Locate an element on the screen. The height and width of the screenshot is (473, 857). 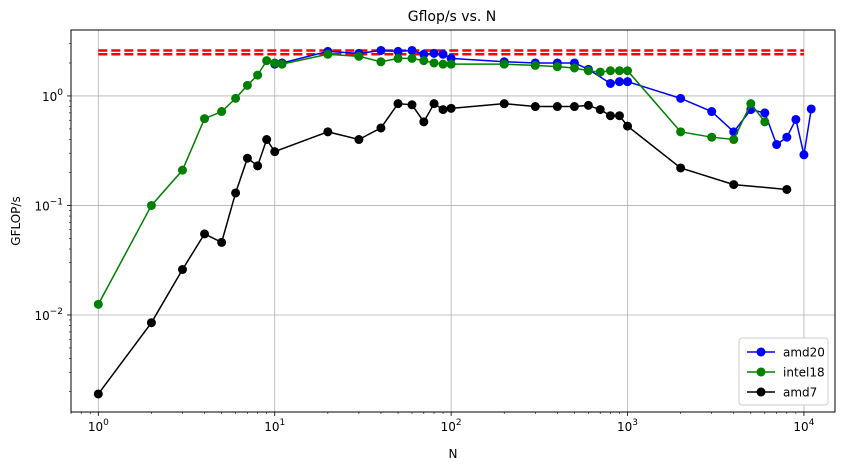
y-tick-label: 10⁻² is located at coordinates (48, 315).